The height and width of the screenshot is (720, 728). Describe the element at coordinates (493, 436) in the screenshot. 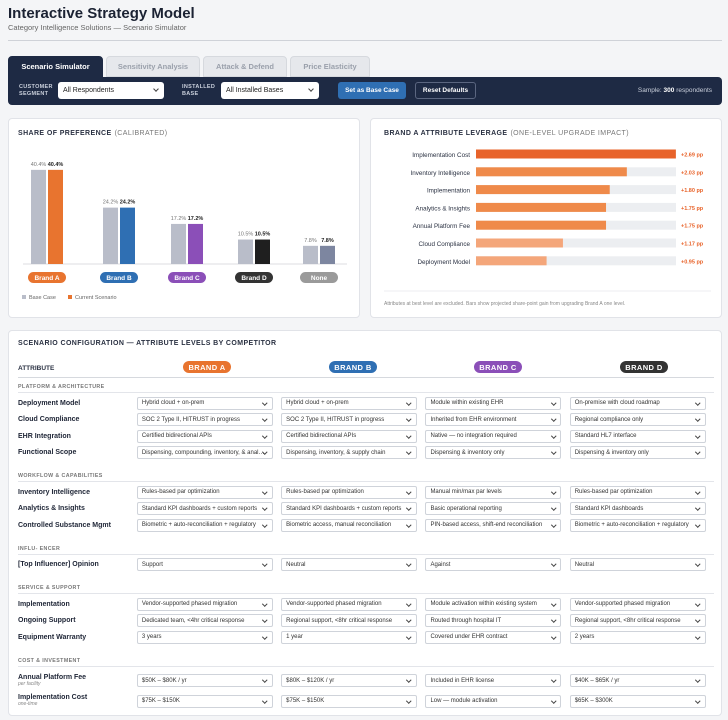

I see `level-select: Native — no integration required` at that location.